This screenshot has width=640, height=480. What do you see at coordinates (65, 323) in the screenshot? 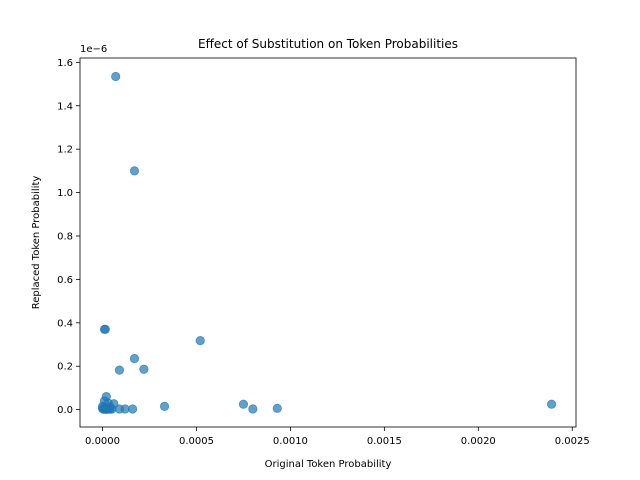
I see `y-tick-label: 0.4` at bounding box center [65, 323].